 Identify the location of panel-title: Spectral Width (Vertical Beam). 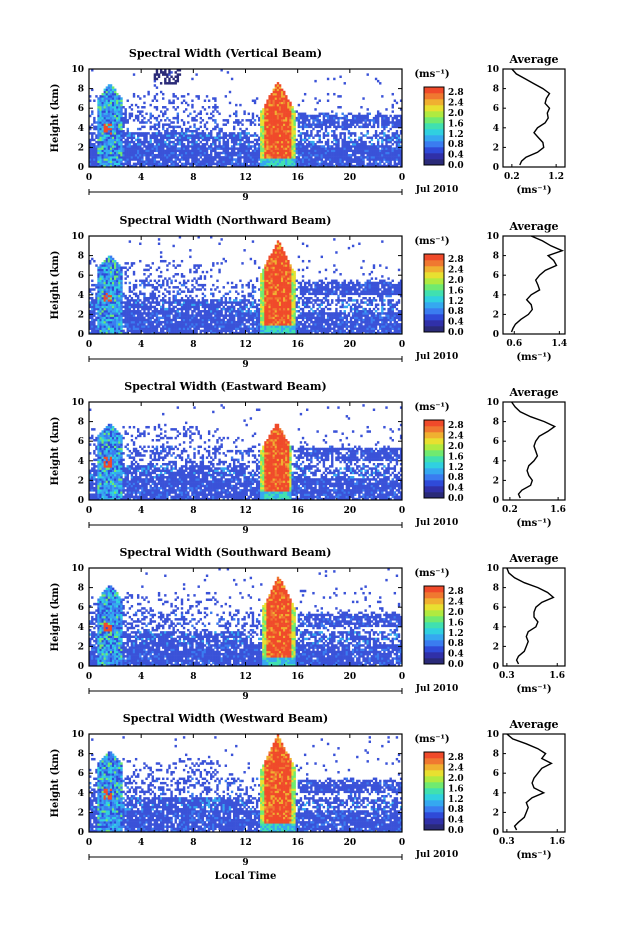
(225, 53).